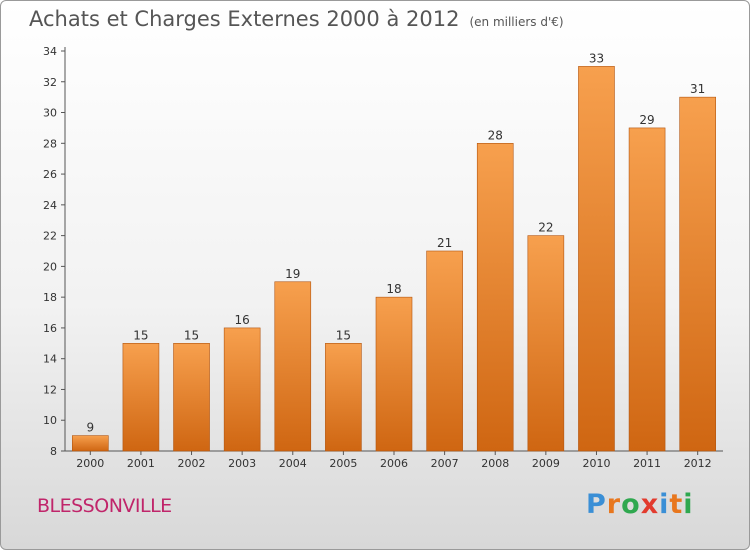  I want to click on data-label-2000: 9, so click(90, 428).